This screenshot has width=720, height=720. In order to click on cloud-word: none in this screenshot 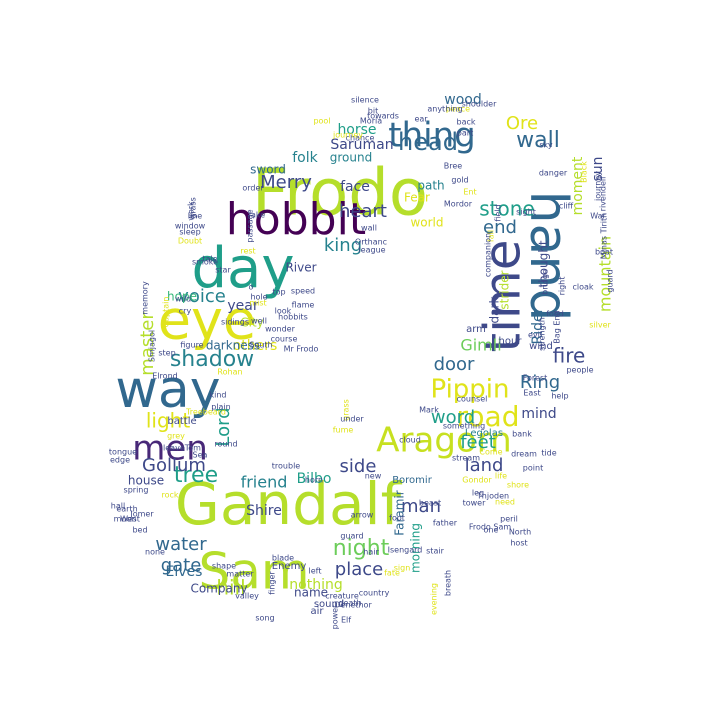, I will do `click(155, 552)`.